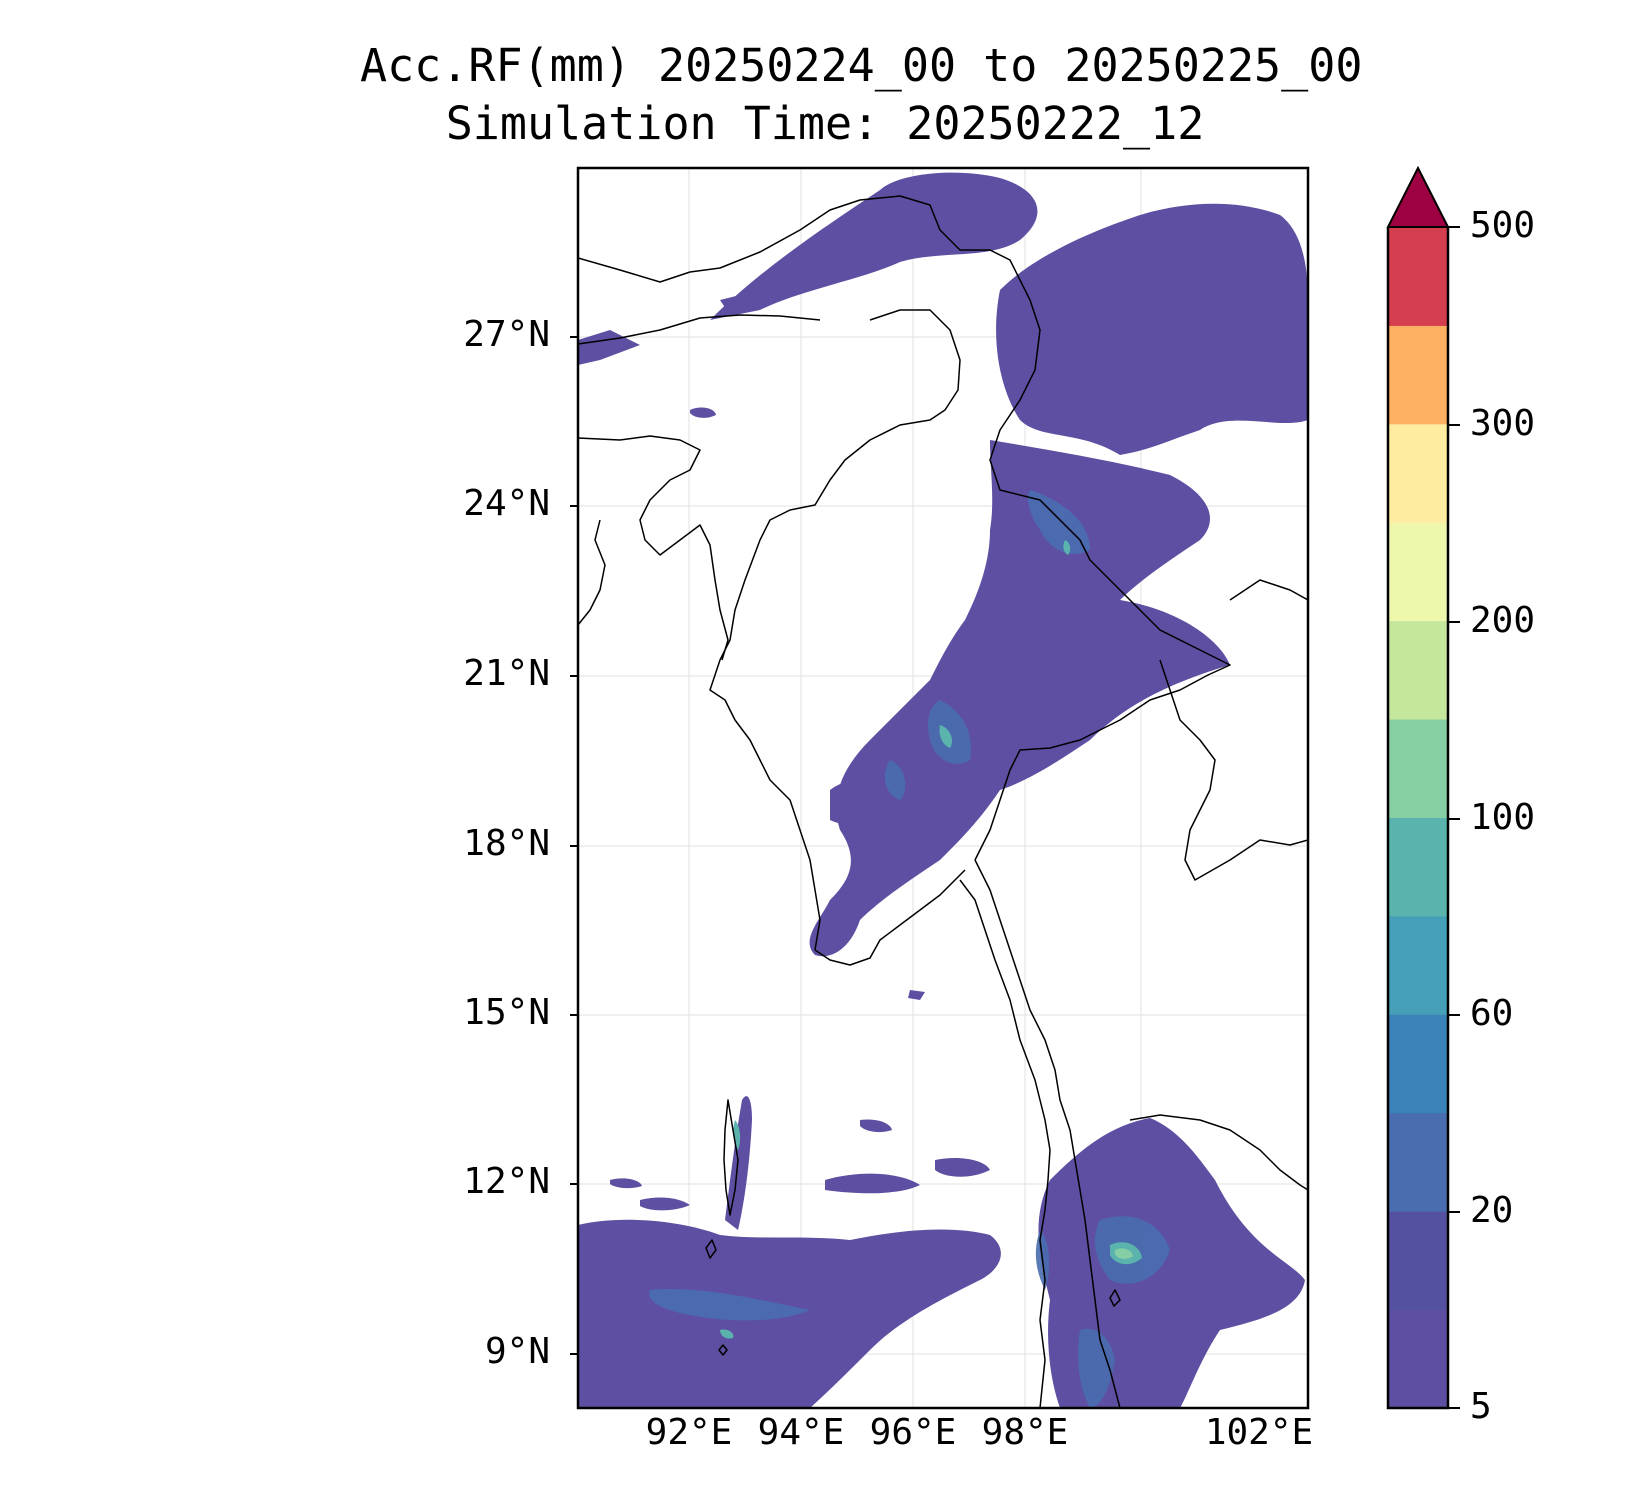 This screenshot has width=1650, height=1500. I want to click on colorbar-label: 500, so click(1503, 225).